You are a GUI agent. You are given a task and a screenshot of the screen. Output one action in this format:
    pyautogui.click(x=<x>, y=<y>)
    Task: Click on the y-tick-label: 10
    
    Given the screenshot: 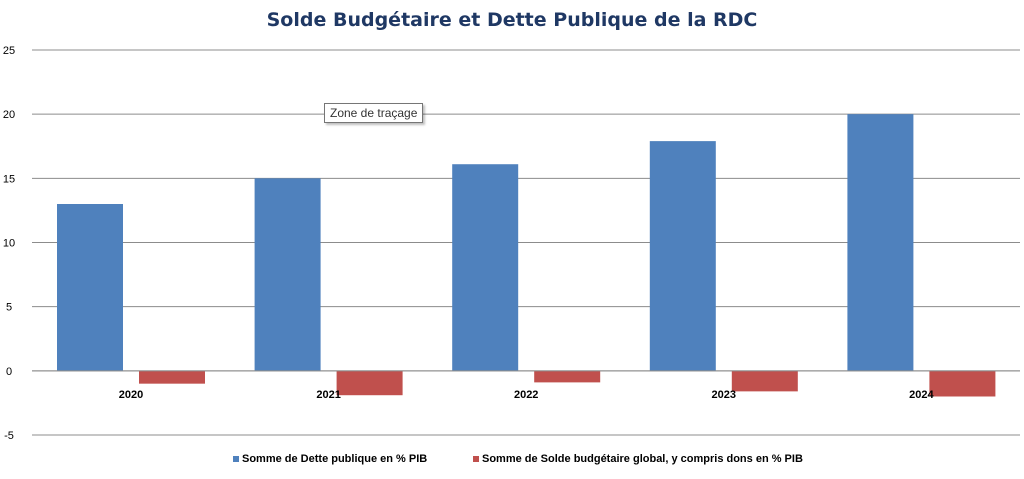 What is the action you would take?
    pyautogui.click(x=9, y=244)
    